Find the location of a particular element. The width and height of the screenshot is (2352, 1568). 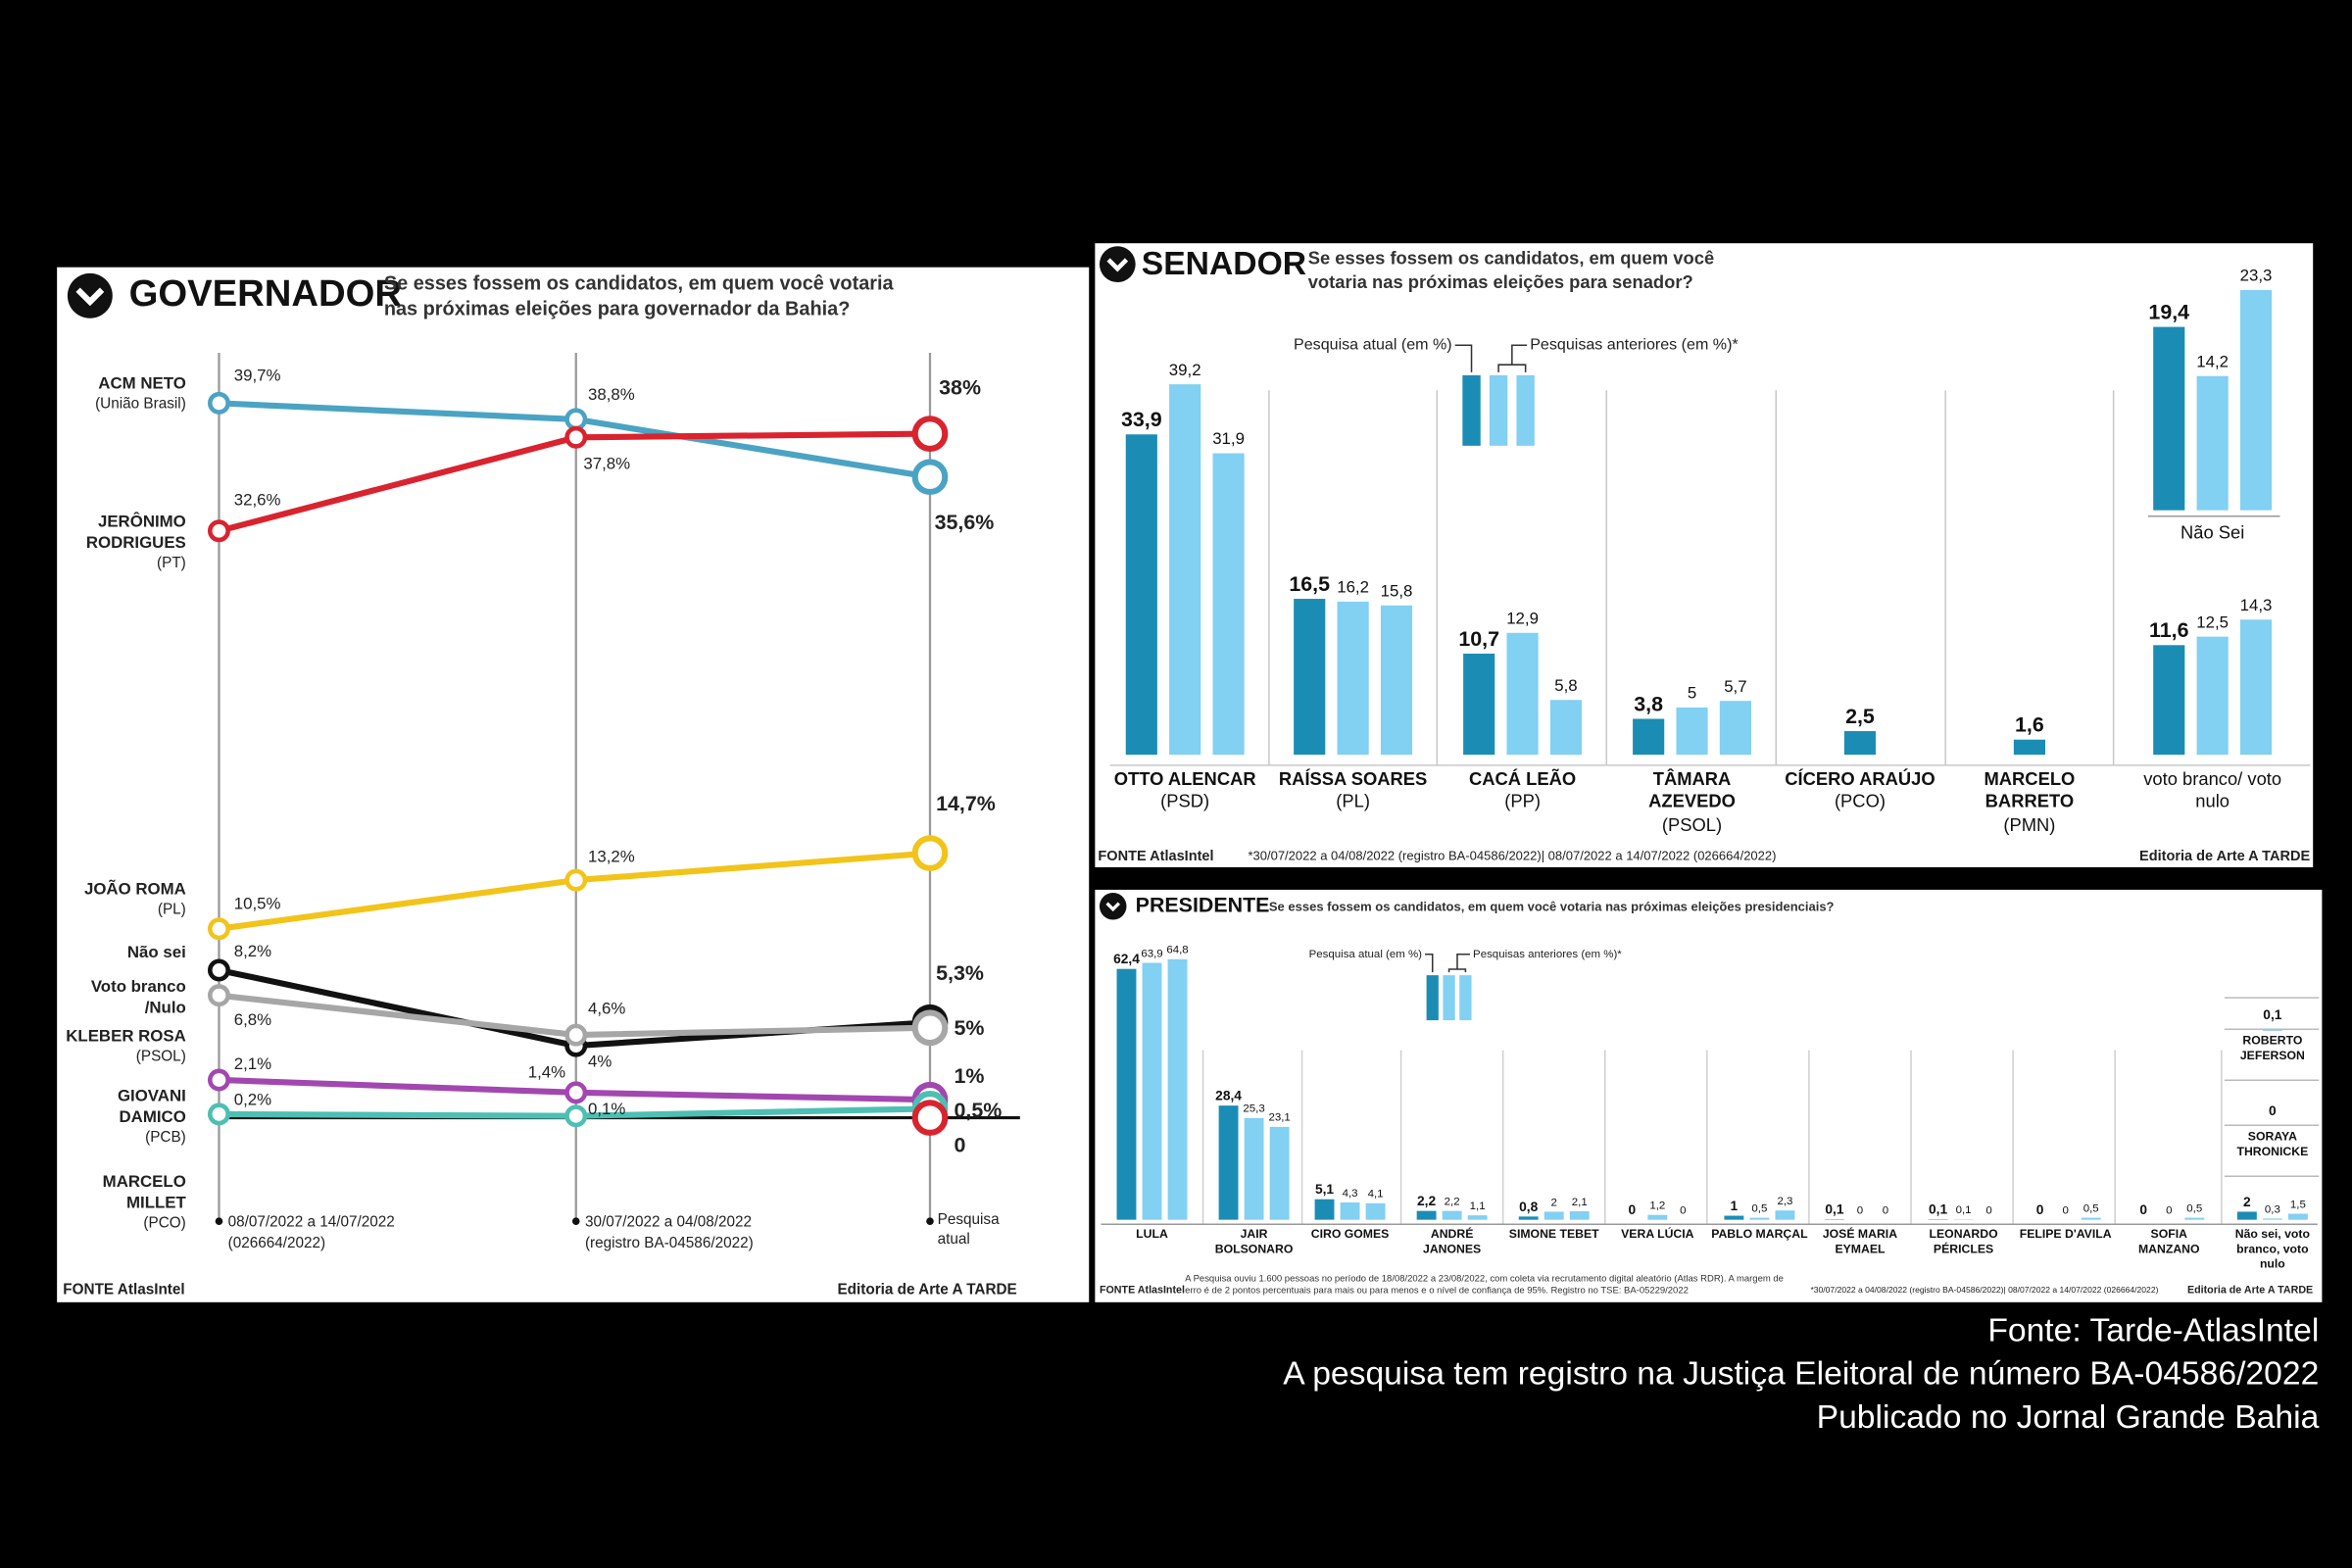

data-label: 14,3 is located at coordinates (2256, 605).